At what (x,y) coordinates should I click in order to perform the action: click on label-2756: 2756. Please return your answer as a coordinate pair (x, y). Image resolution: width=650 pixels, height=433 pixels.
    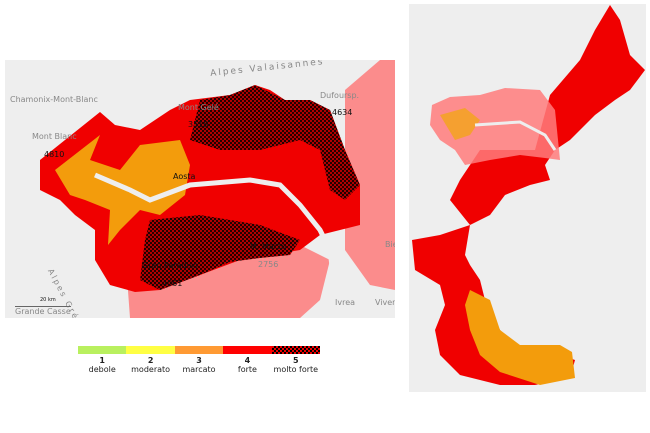
    Looking at the image, I should click on (268, 264).